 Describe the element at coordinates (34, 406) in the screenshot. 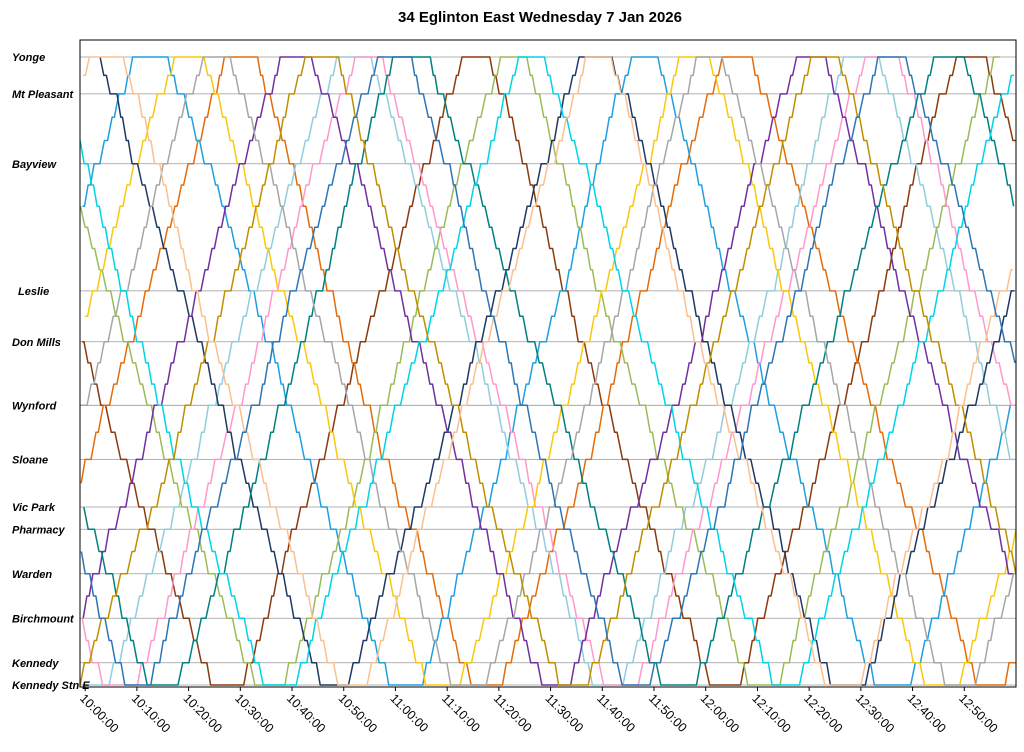

I see `stop-label: Wynford` at that location.